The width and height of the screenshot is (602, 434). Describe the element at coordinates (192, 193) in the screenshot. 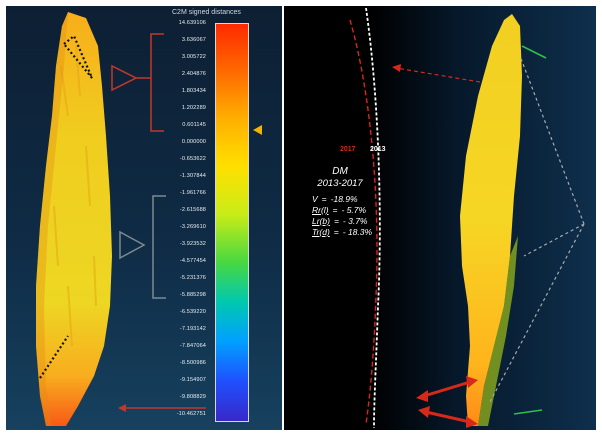

I see `colorbar-tick: -1.961766` at that location.